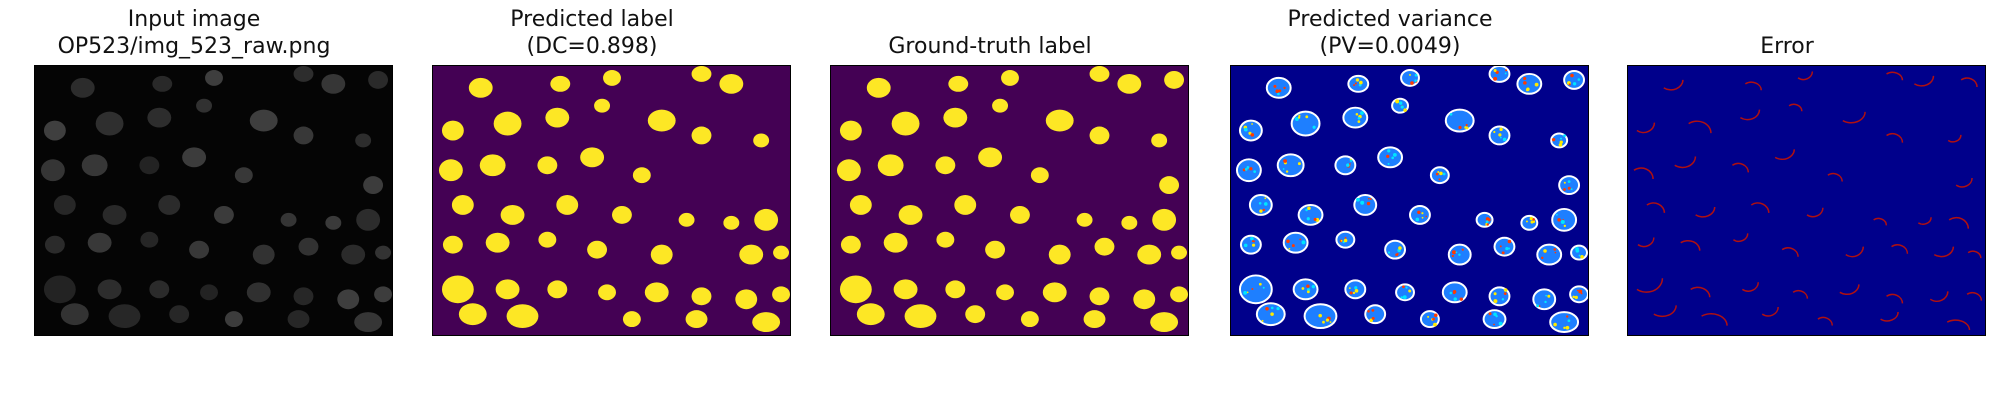 The width and height of the screenshot is (2000, 400). What do you see at coordinates (213, 200) in the screenshot?
I see `input-image-canvas` at bounding box center [213, 200].